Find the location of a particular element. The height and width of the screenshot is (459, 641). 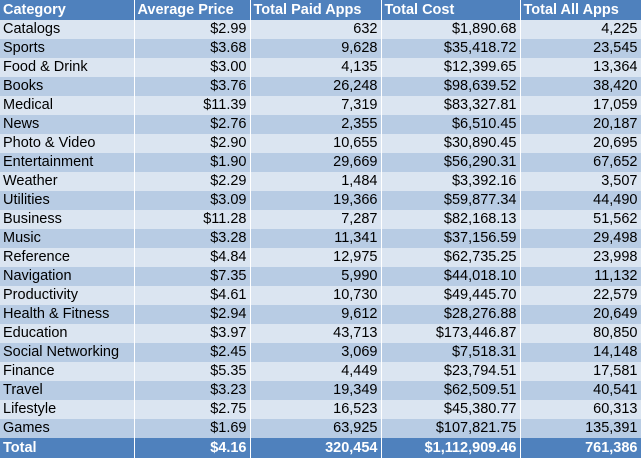

cell-total-paid-apps: 9,628 is located at coordinates (316, 48).